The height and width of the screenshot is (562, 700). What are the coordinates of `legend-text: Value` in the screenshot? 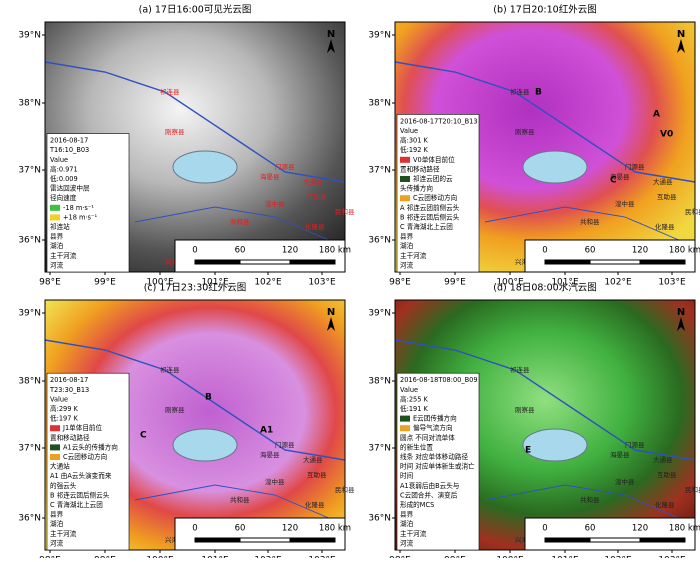 It's located at (59, 399).